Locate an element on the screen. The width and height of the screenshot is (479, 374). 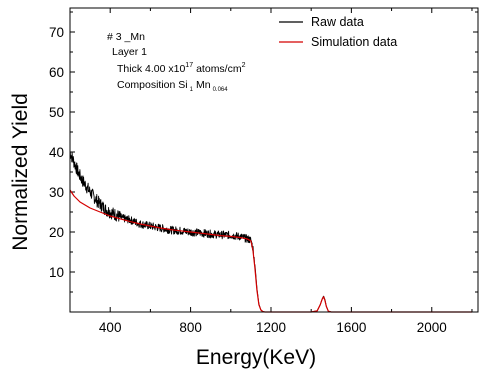
annotation-comp-mn: Mn is located at coordinates (203, 85).